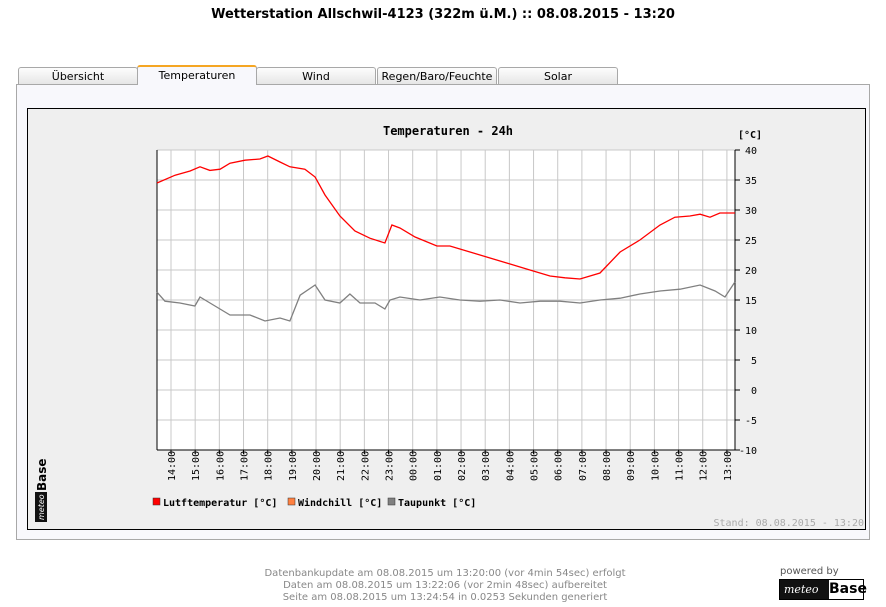 Image resolution: width=886 pixels, height=607 pixels. I want to click on x-tick-label: 23:00, so click(390, 466).